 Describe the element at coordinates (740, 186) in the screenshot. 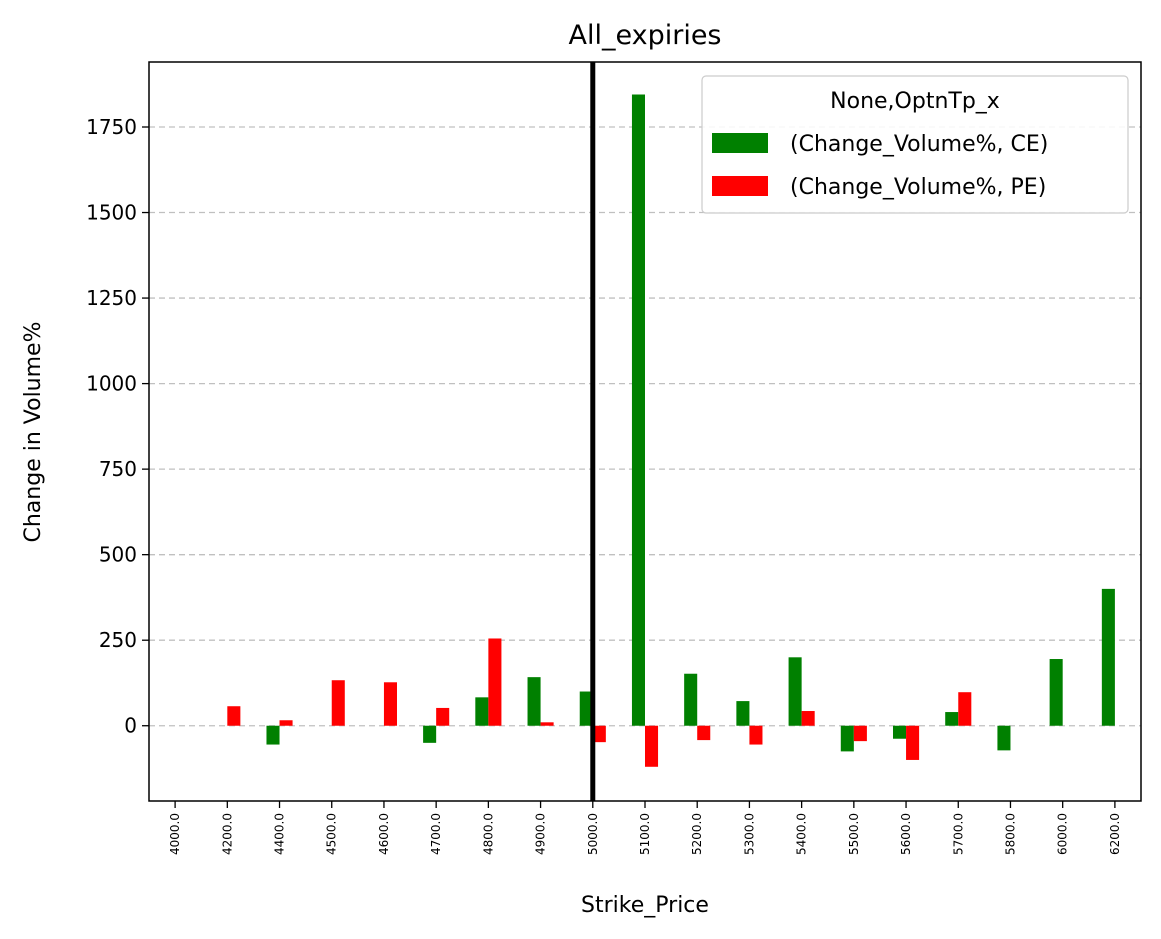

I see `legend-swatch-pe` at that location.